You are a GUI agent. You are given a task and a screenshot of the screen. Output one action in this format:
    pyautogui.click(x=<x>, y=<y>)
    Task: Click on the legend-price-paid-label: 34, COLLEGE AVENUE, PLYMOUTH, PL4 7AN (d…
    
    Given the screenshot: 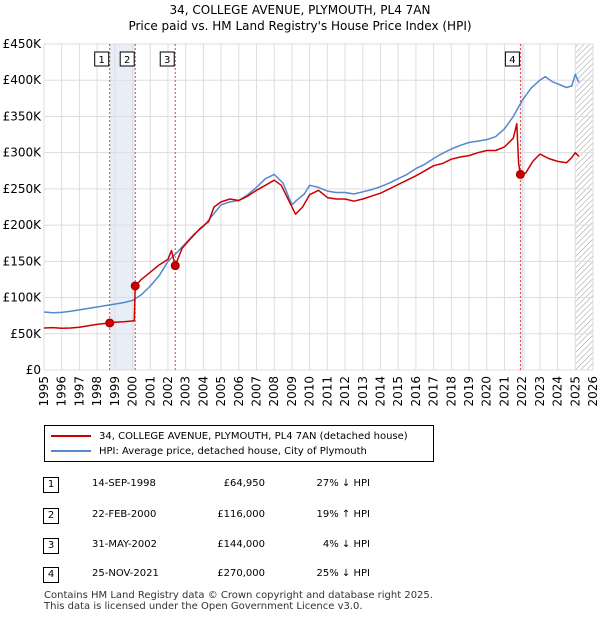 What is the action you would take?
    pyautogui.click(x=253, y=436)
    